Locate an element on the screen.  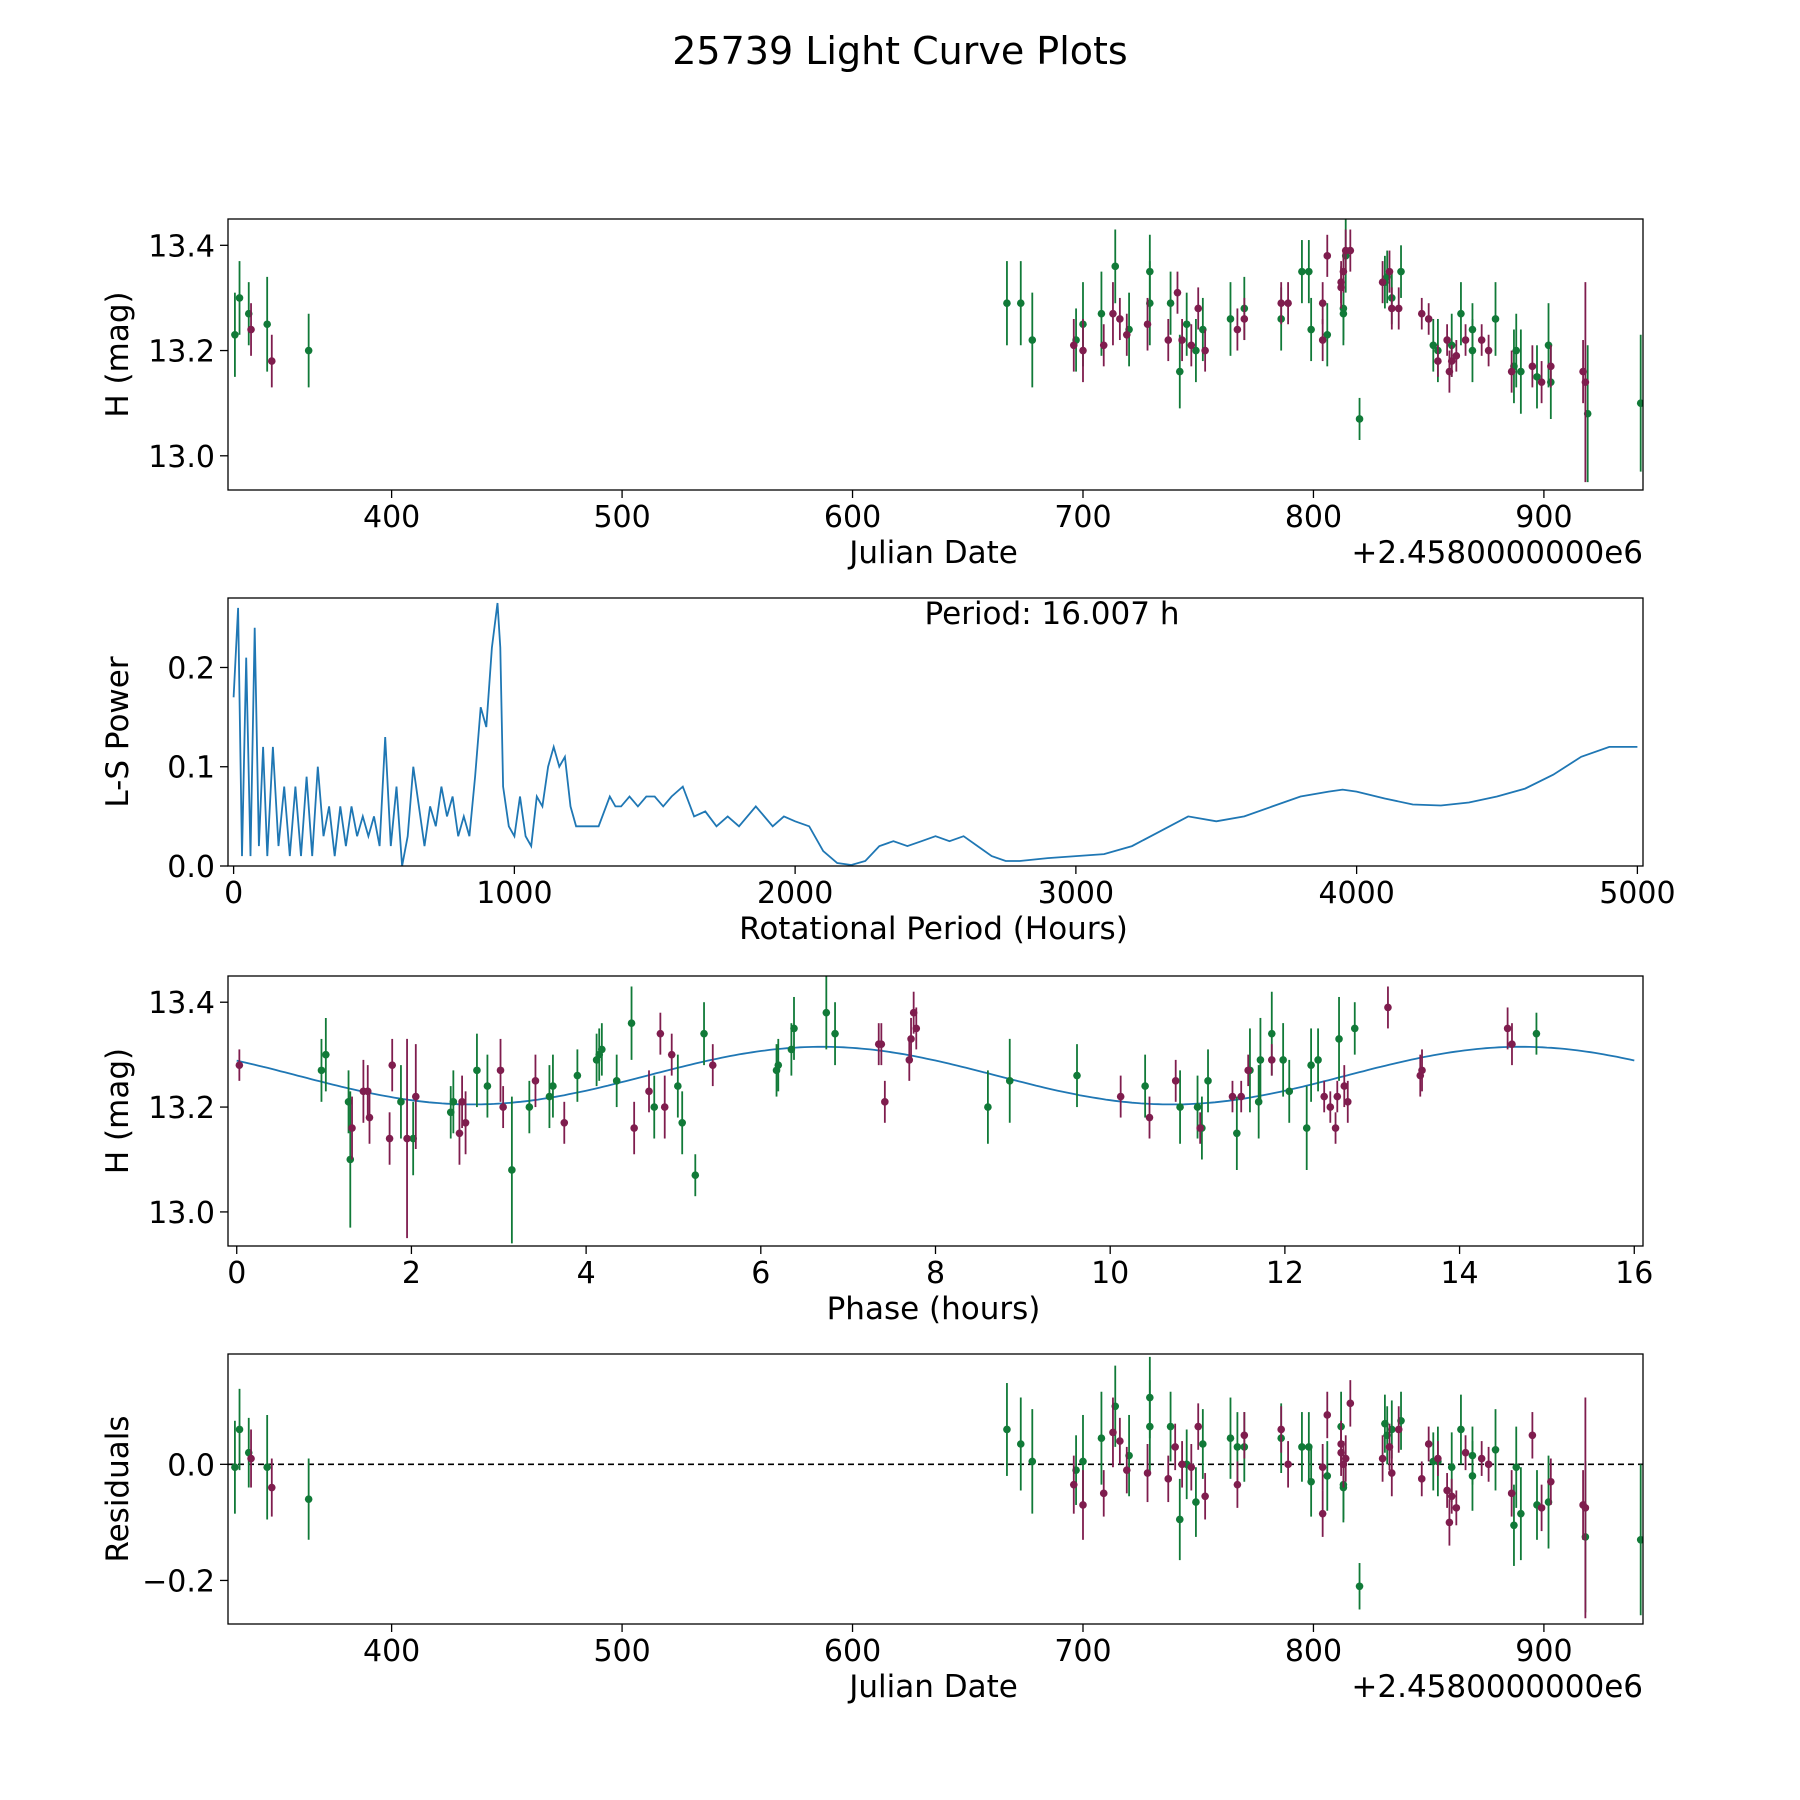
x-tick-label: 0 is located at coordinates (233, 893).